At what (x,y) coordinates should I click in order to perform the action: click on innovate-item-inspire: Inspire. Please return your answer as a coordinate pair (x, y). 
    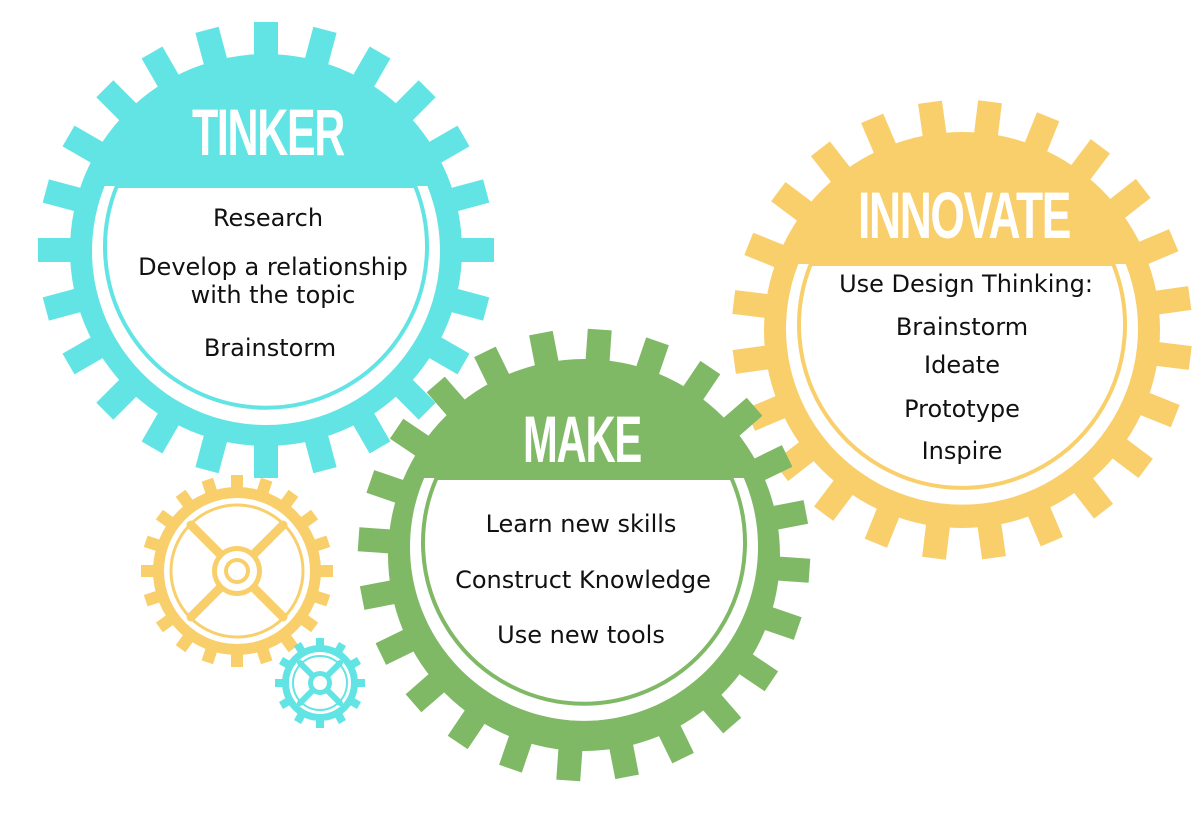
    Looking at the image, I should click on (962, 451).